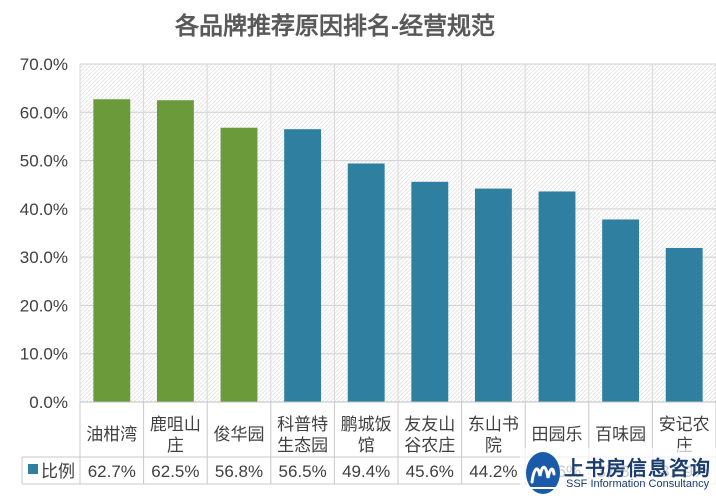  I want to click on watermark-chinese-text: 上书房信息咨询, so click(637, 468).